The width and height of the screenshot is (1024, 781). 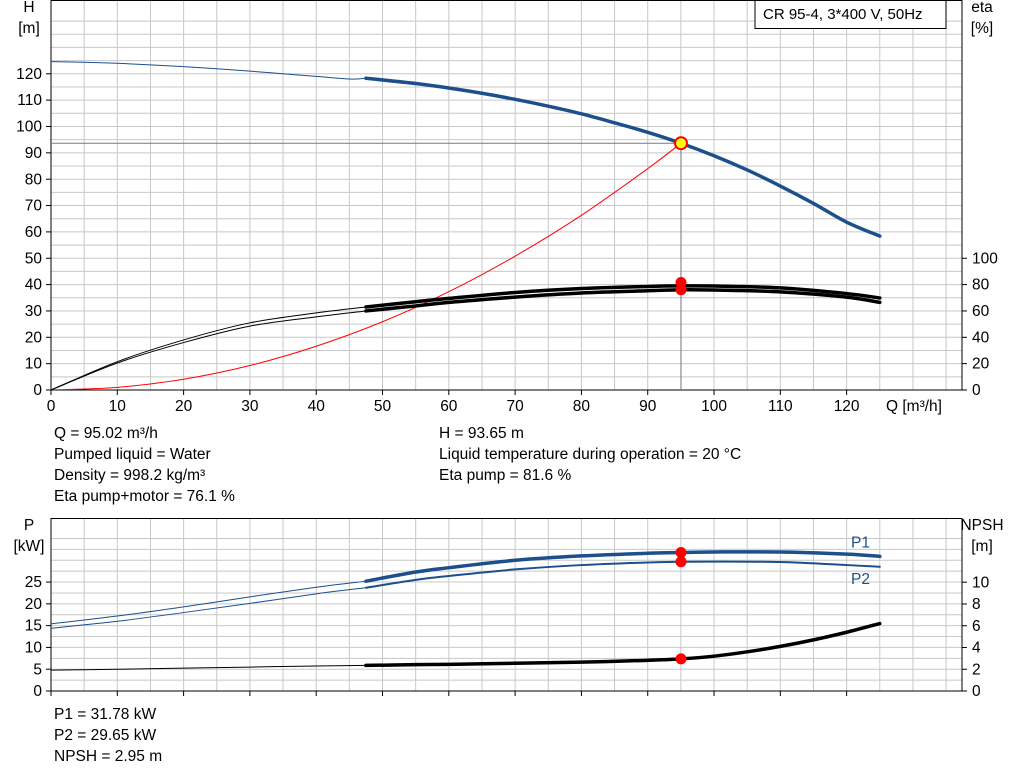 I want to click on series-eta-pump-motor, so click(x=623, y=300).